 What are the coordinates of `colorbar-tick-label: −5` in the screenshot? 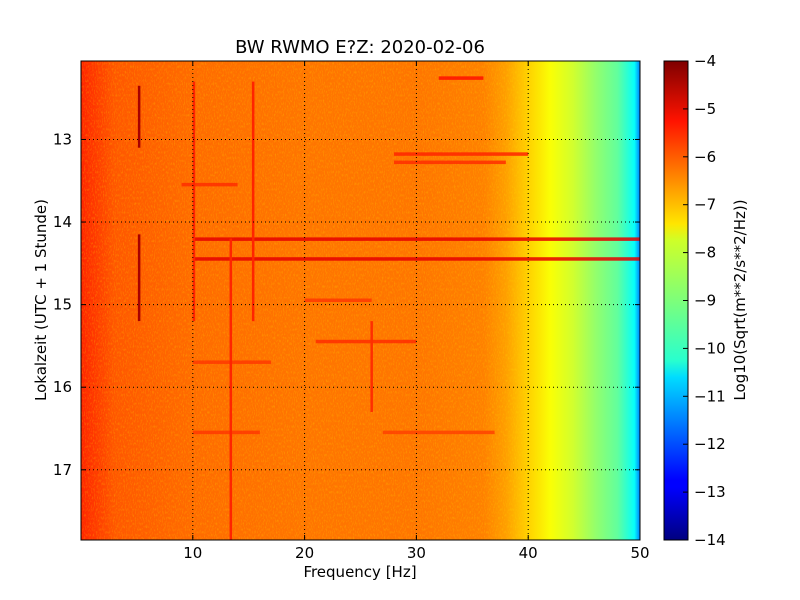 It's located at (705, 109).